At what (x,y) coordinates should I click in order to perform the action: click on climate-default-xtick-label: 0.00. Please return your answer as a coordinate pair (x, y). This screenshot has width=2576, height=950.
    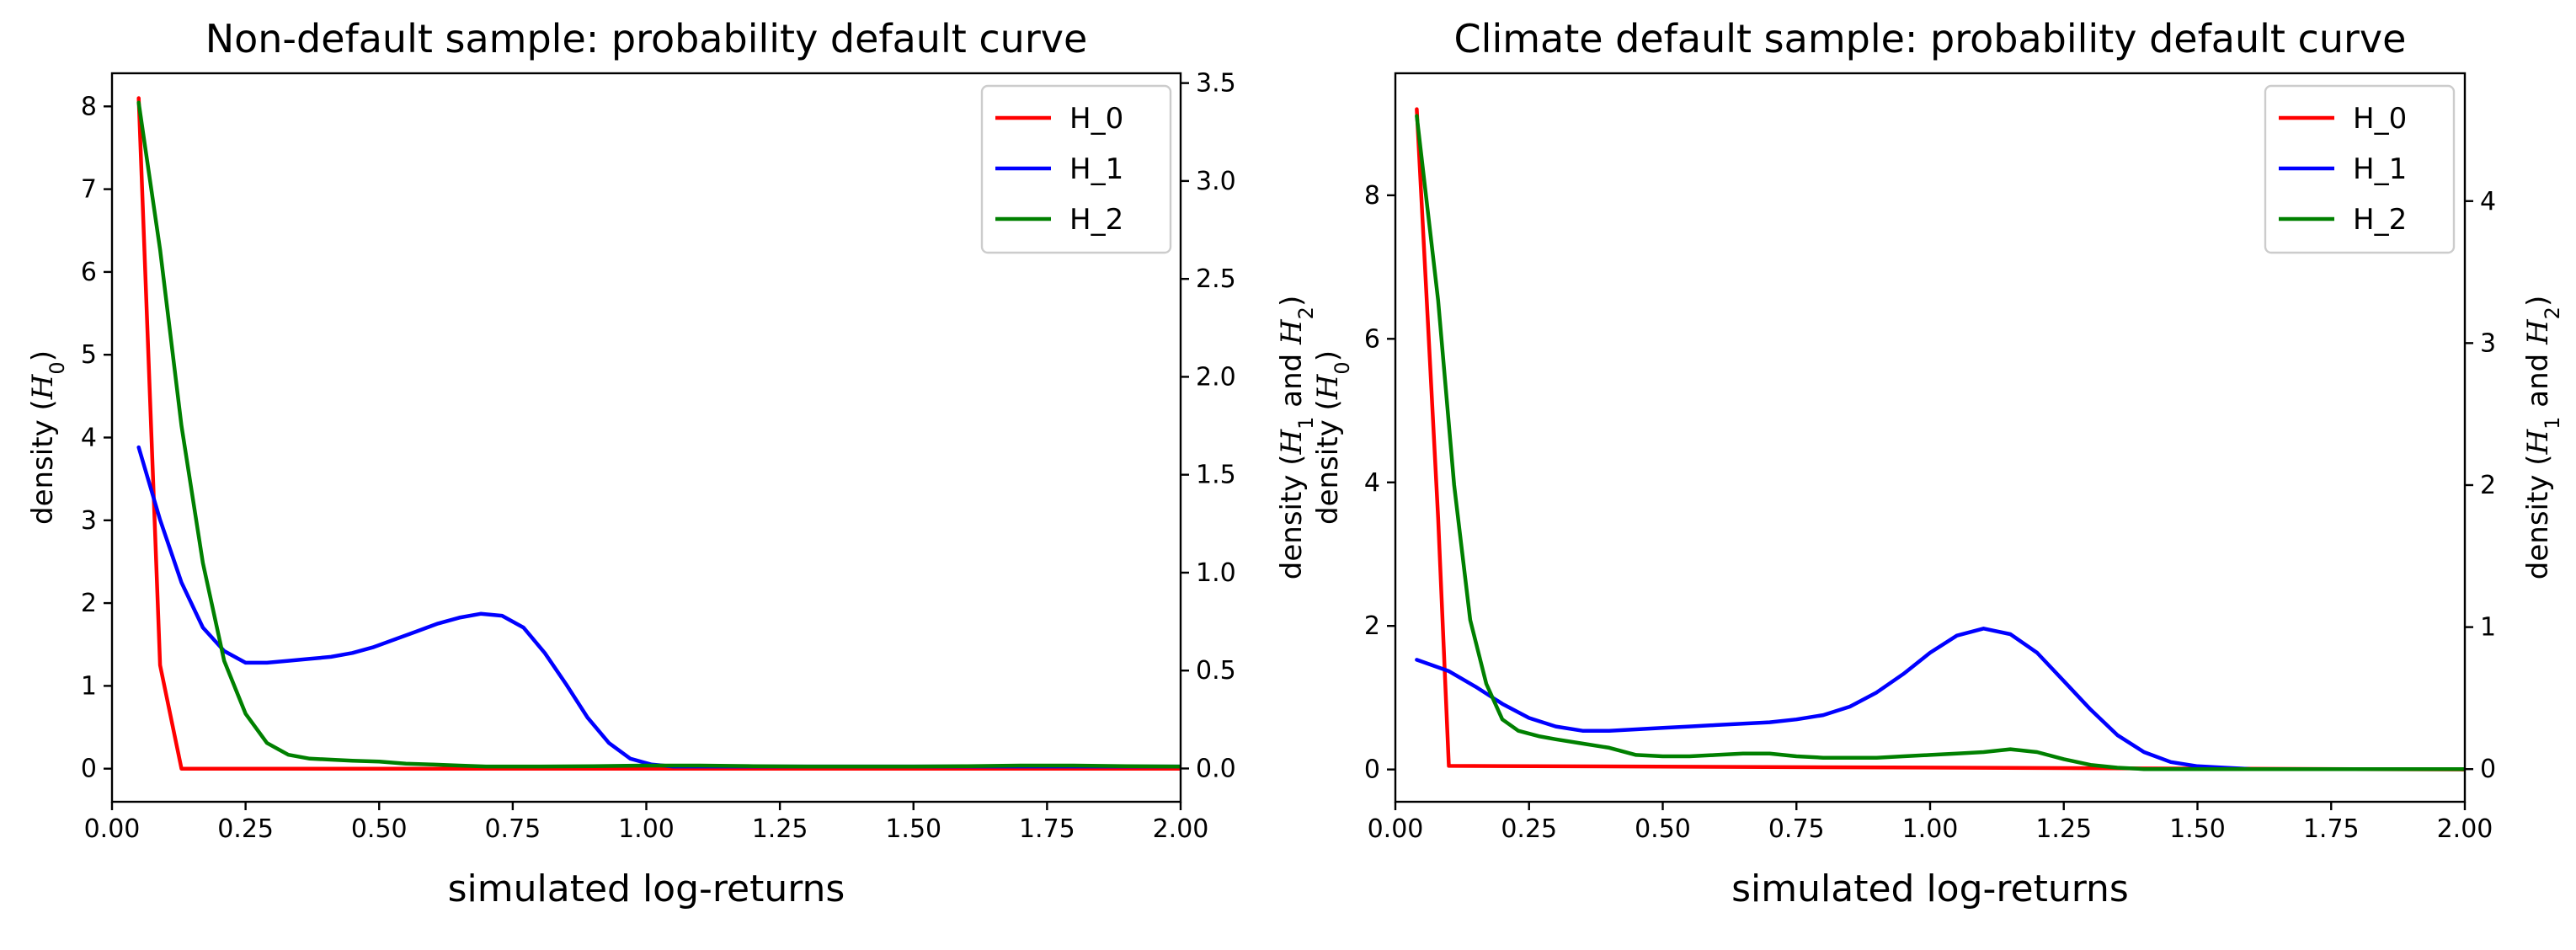
    Looking at the image, I should click on (1396, 829).